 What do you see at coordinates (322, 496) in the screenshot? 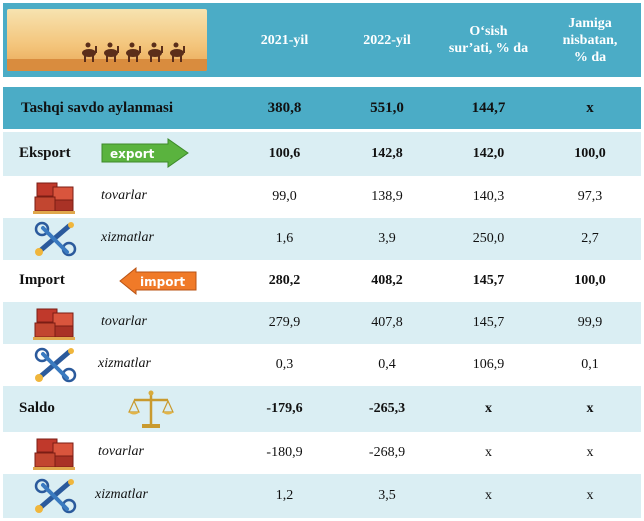
I see `table-row-balance-services: xizmatlar 1,2 3,5 x x` at bounding box center [322, 496].